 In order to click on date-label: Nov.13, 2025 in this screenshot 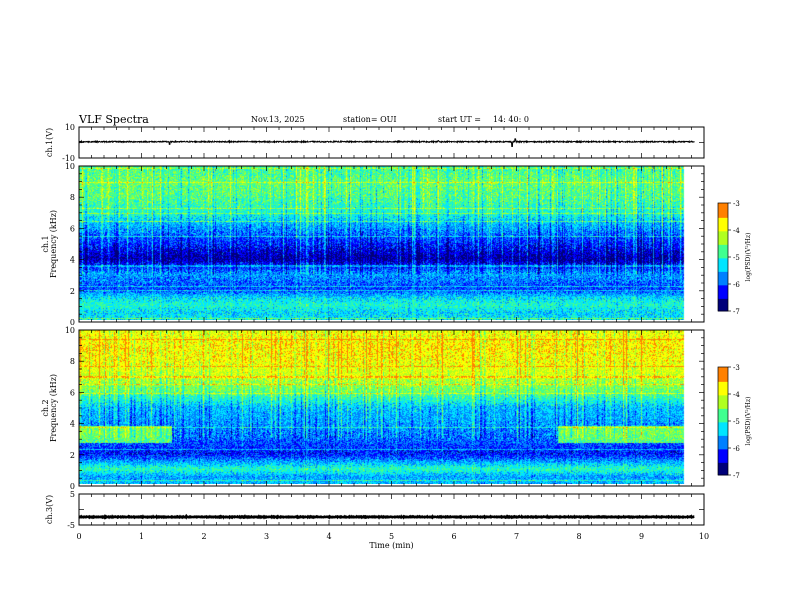, I will do `click(278, 119)`.